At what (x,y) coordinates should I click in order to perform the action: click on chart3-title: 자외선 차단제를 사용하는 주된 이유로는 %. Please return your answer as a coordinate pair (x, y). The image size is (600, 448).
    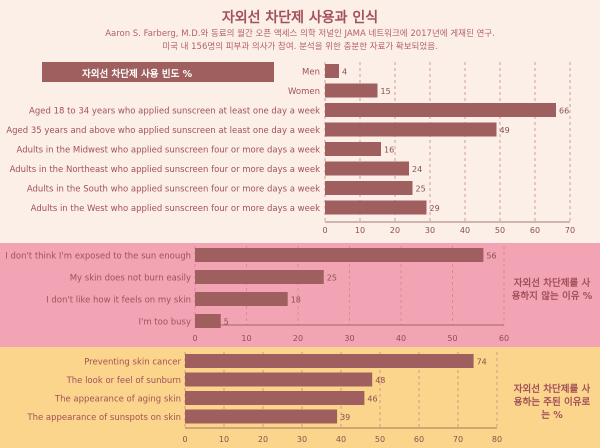
    Looking at the image, I should click on (552, 402).